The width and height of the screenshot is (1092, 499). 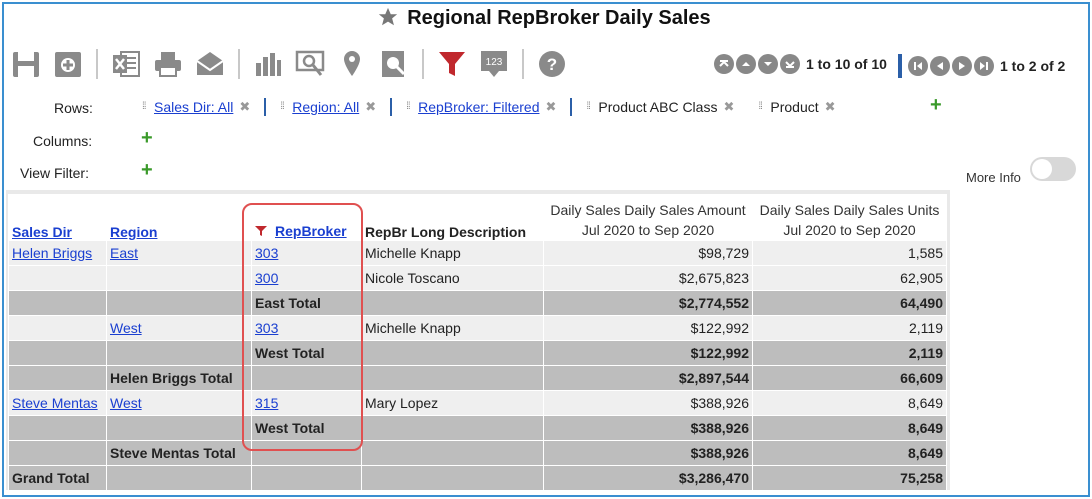 What do you see at coordinates (918, 66) in the screenshot?
I see `first-column-icon` at bounding box center [918, 66].